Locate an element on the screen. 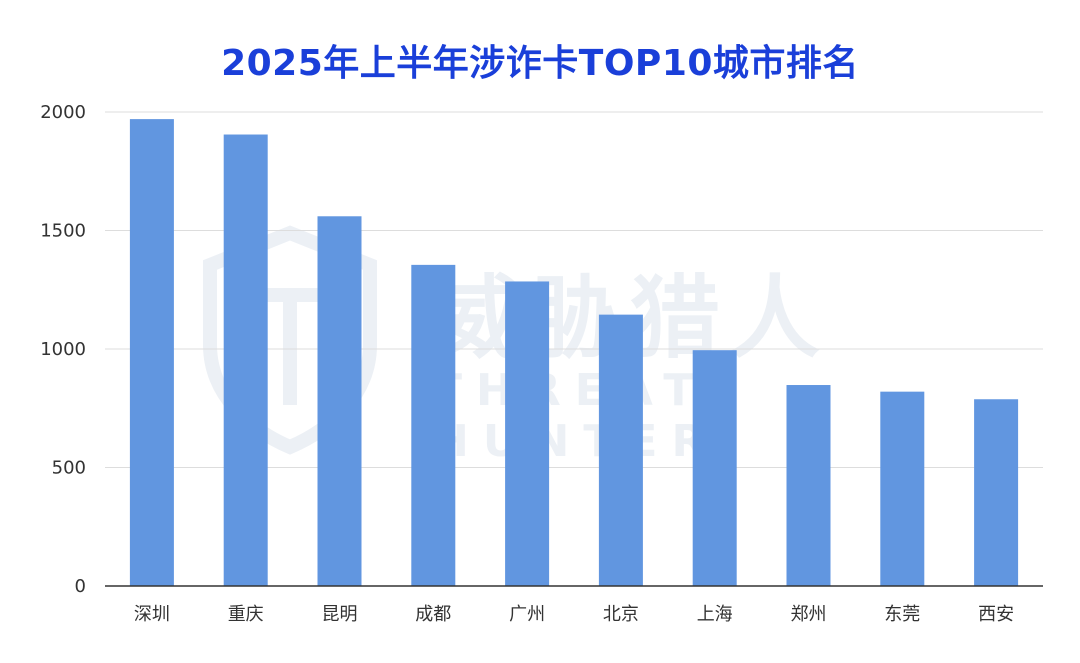  x-category-label: 东莞 is located at coordinates (902, 614).